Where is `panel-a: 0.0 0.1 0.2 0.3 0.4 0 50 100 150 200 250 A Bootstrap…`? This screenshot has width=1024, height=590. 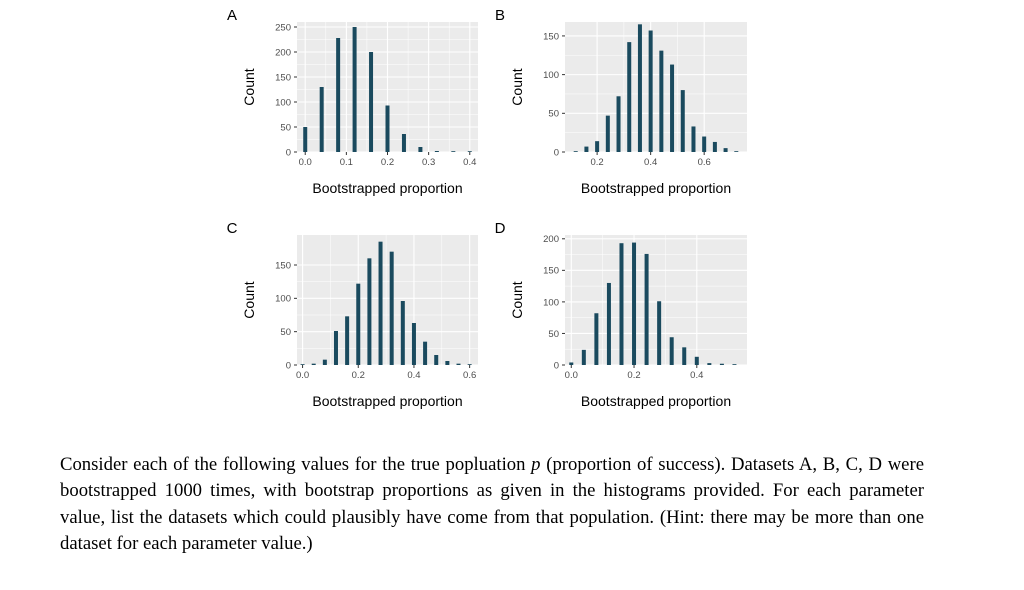 panel-a: 0.0 0.1 0.2 0.3 0.4 0 50 100 150 200 250 A Bootstrap… is located at coordinates (352, 101).